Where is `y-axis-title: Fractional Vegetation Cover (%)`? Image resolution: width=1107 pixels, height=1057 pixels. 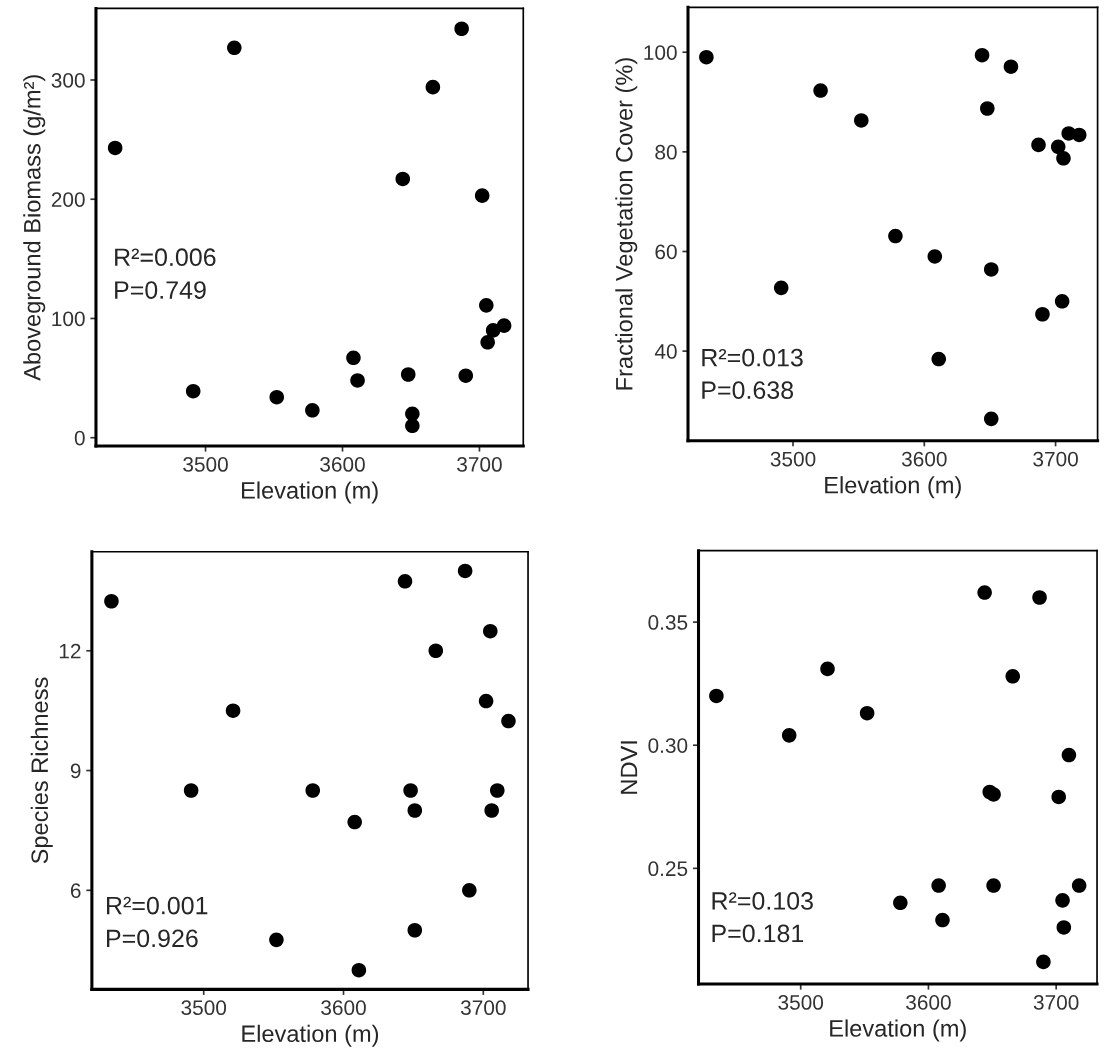 y-axis-title: Fractional Vegetation Cover (%) is located at coordinates (626, 224).